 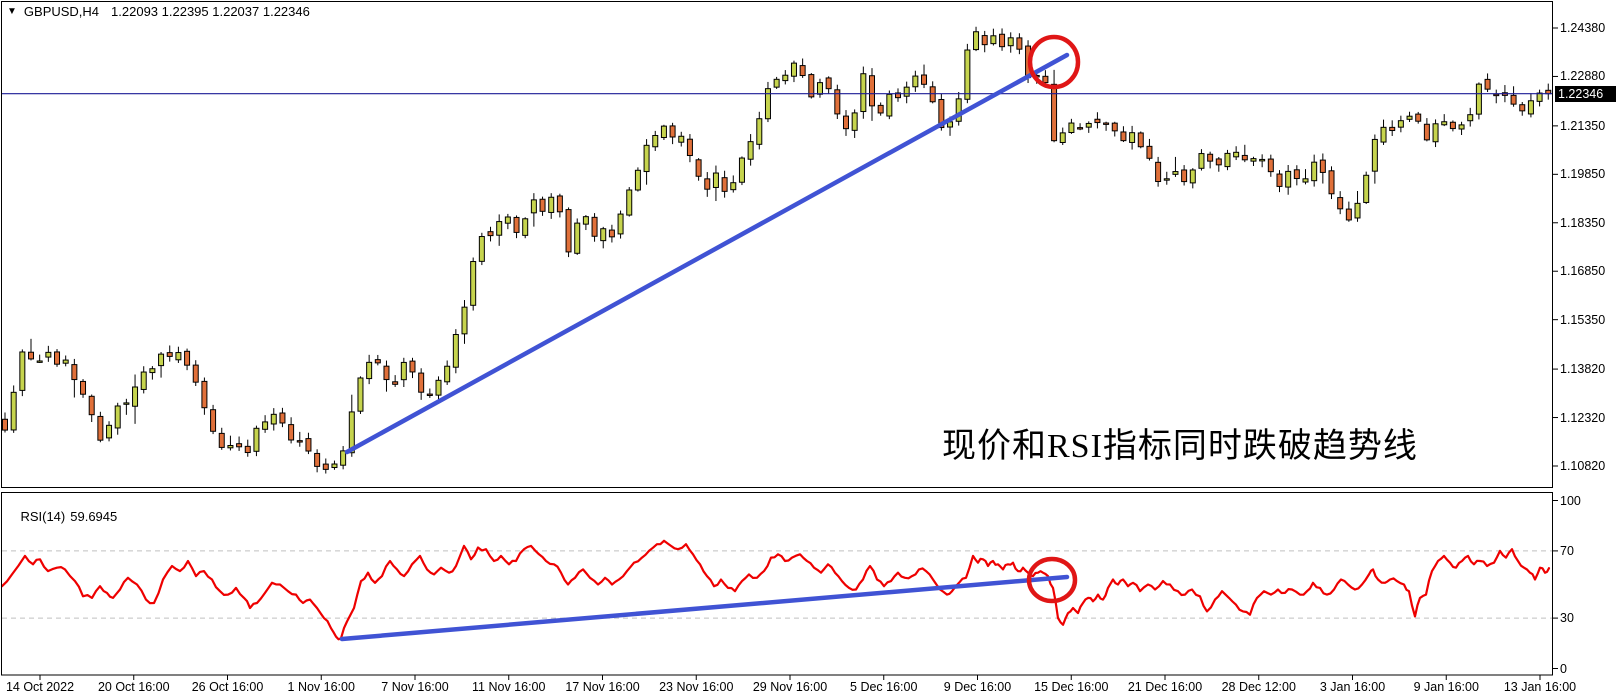 I want to click on symbol-name: GBPUSD,H4, so click(x=61, y=11).